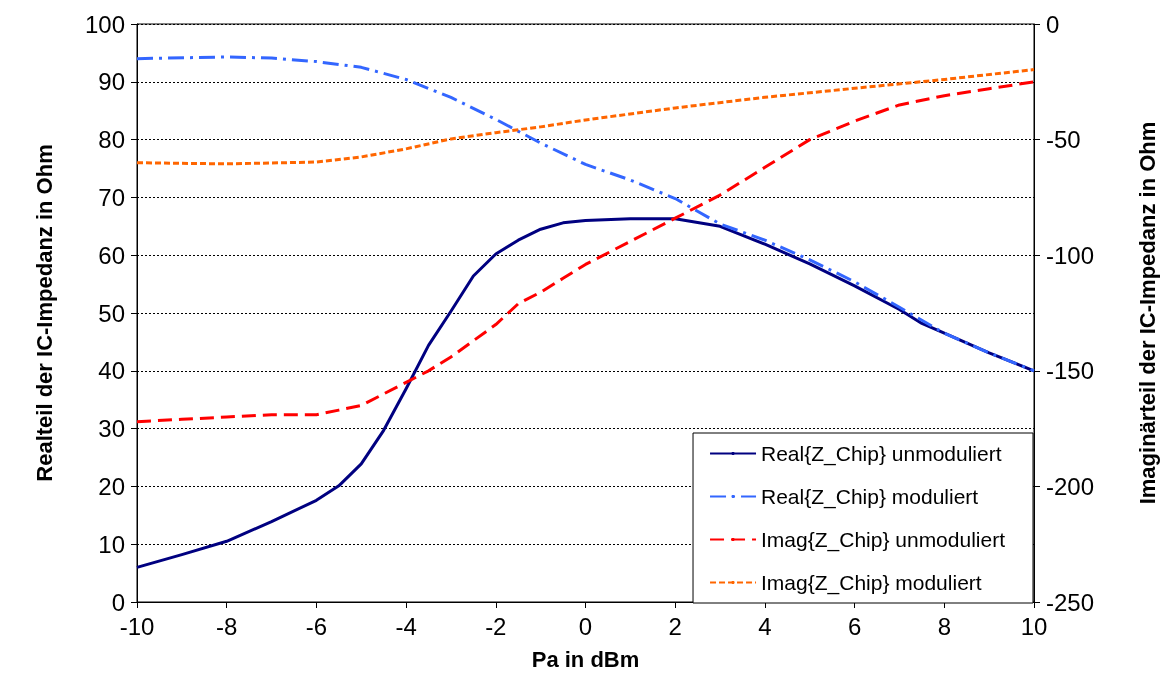  I want to click on y2-axis-title: Imaginärteil der IC-Impedanz in Ohm, so click(1147, 313).